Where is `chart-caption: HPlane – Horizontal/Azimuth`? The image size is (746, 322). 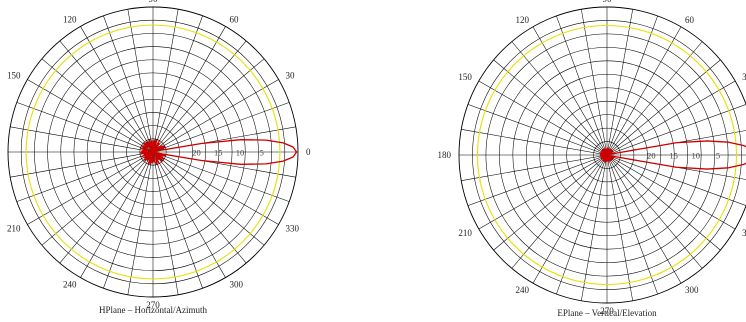
chart-caption: HPlane – Horizontal/Azimuth is located at coordinates (153, 310).